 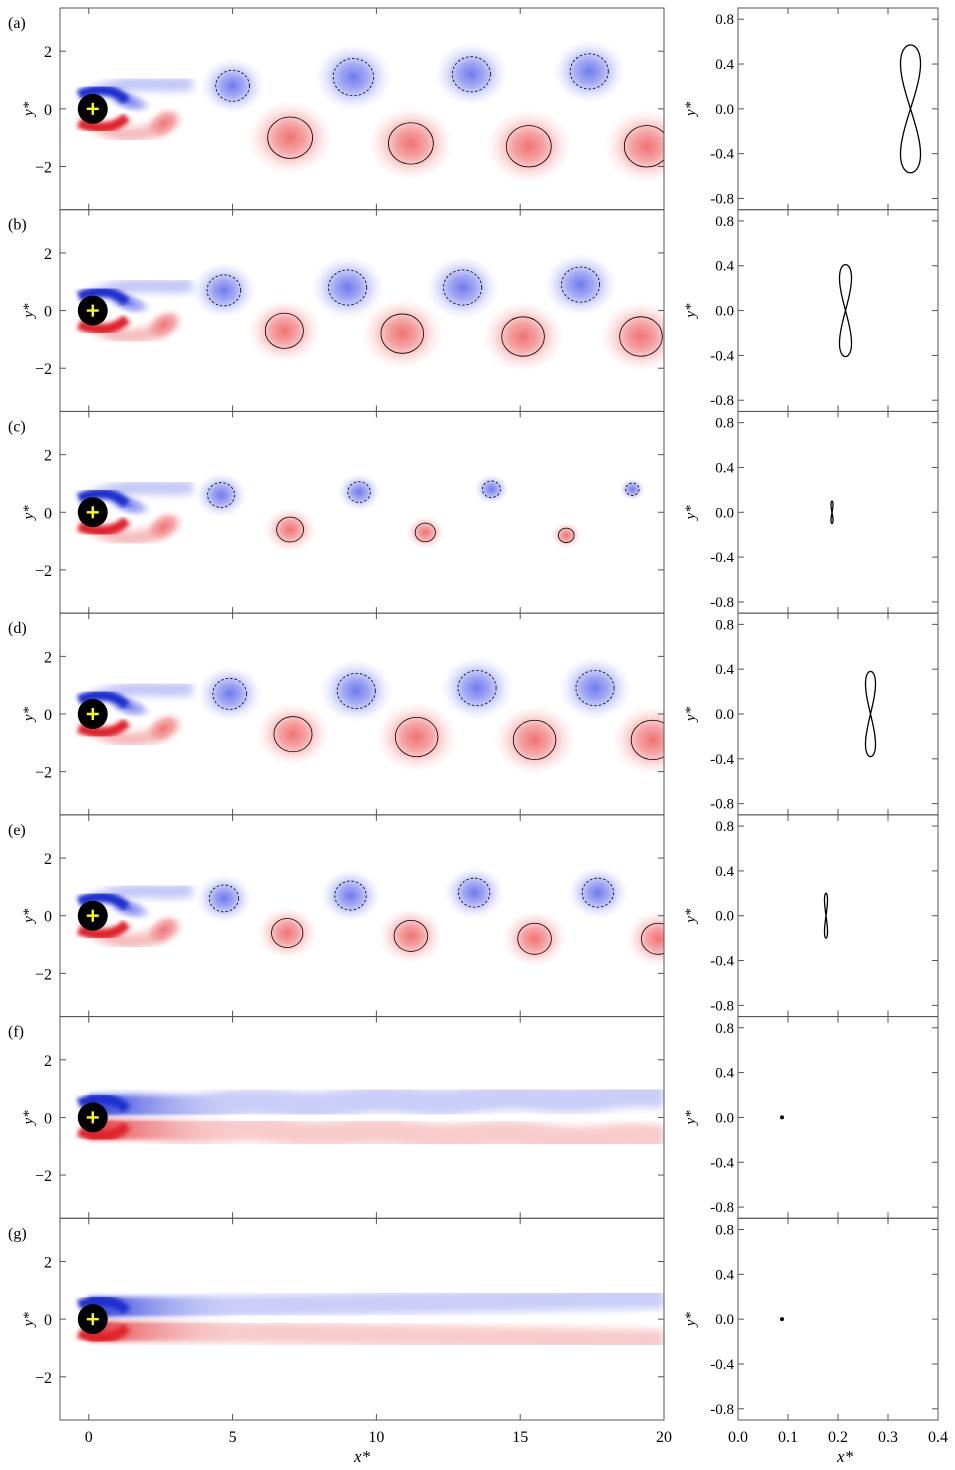 I want to click on panel-label: (e), so click(x=17, y=830).